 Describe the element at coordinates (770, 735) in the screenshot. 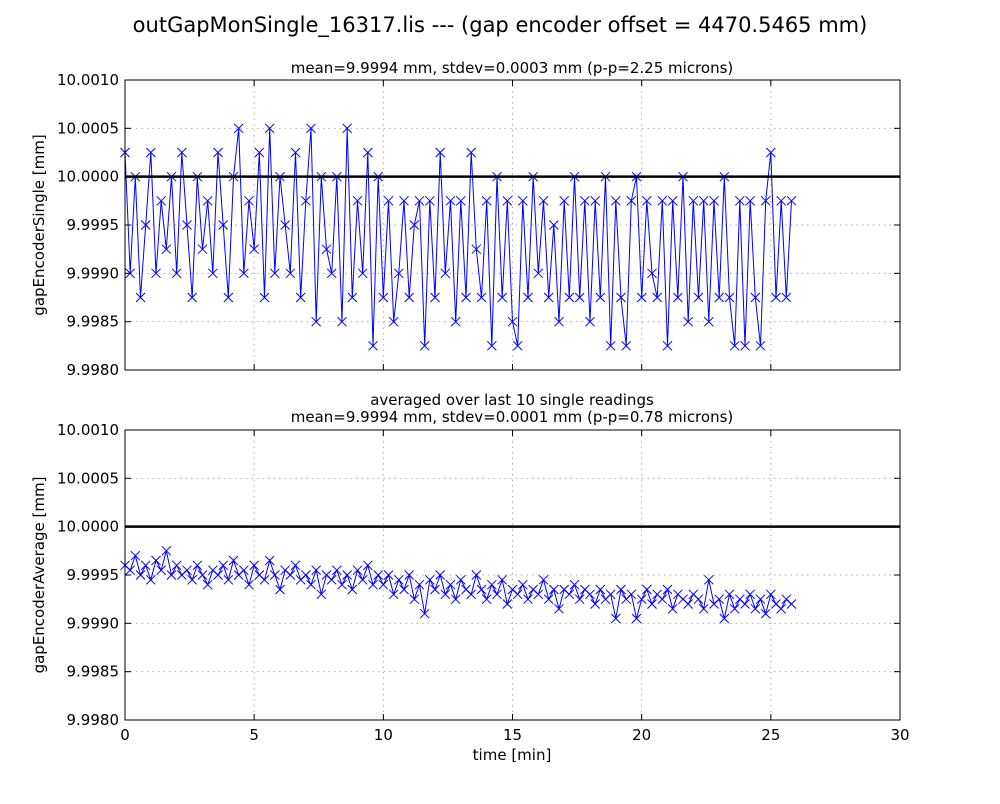

I see `bottom-xtick-label: 25` at that location.